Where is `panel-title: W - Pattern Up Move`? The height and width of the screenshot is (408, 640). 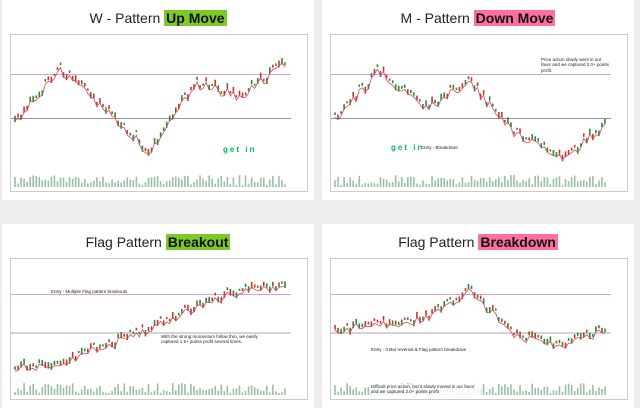
panel-title: W - Pattern Up Move is located at coordinates (158, 18).